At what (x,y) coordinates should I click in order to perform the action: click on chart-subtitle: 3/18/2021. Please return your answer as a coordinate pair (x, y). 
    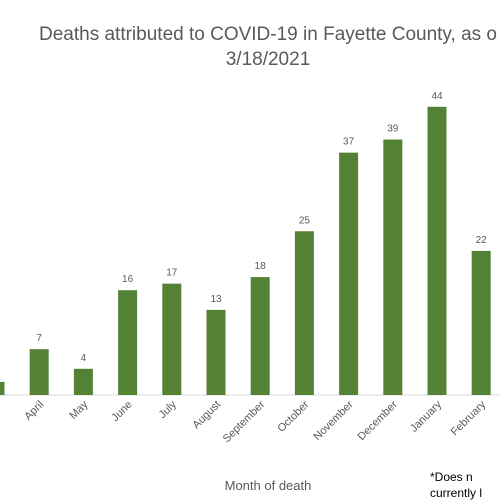
    Looking at the image, I should click on (268, 59).